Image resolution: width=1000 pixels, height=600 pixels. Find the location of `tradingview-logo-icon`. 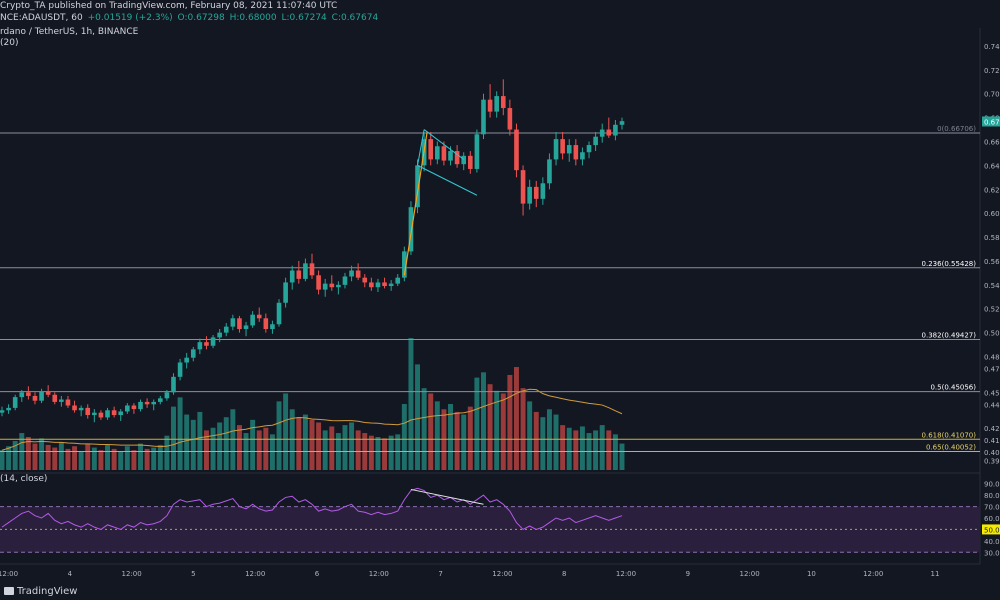

tradingview-logo-icon is located at coordinates (9, 591).